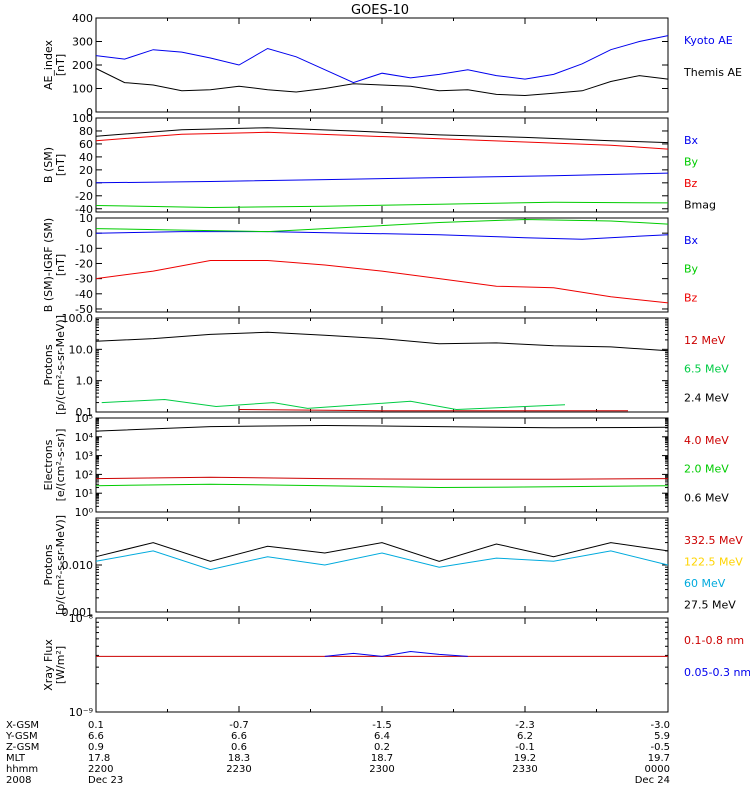 Image resolution: width=750 pixels, height=800 pixels. What do you see at coordinates (86, 218) in the screenshot?
I see `y-tick-label: 10` at bounding box center [86, 218].